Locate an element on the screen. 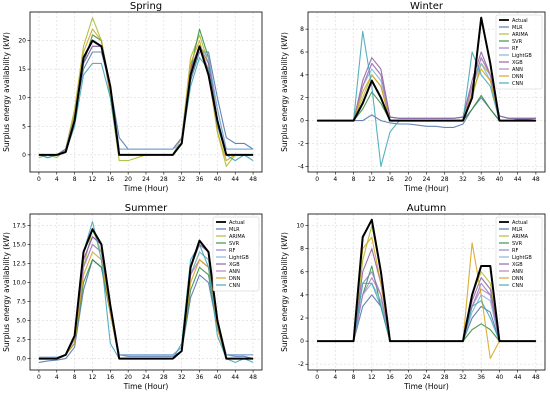 Image resolution: width=550 pixels, height=403 pixels. y-tick-label: 0.0 is located at coordinates (21, 359).